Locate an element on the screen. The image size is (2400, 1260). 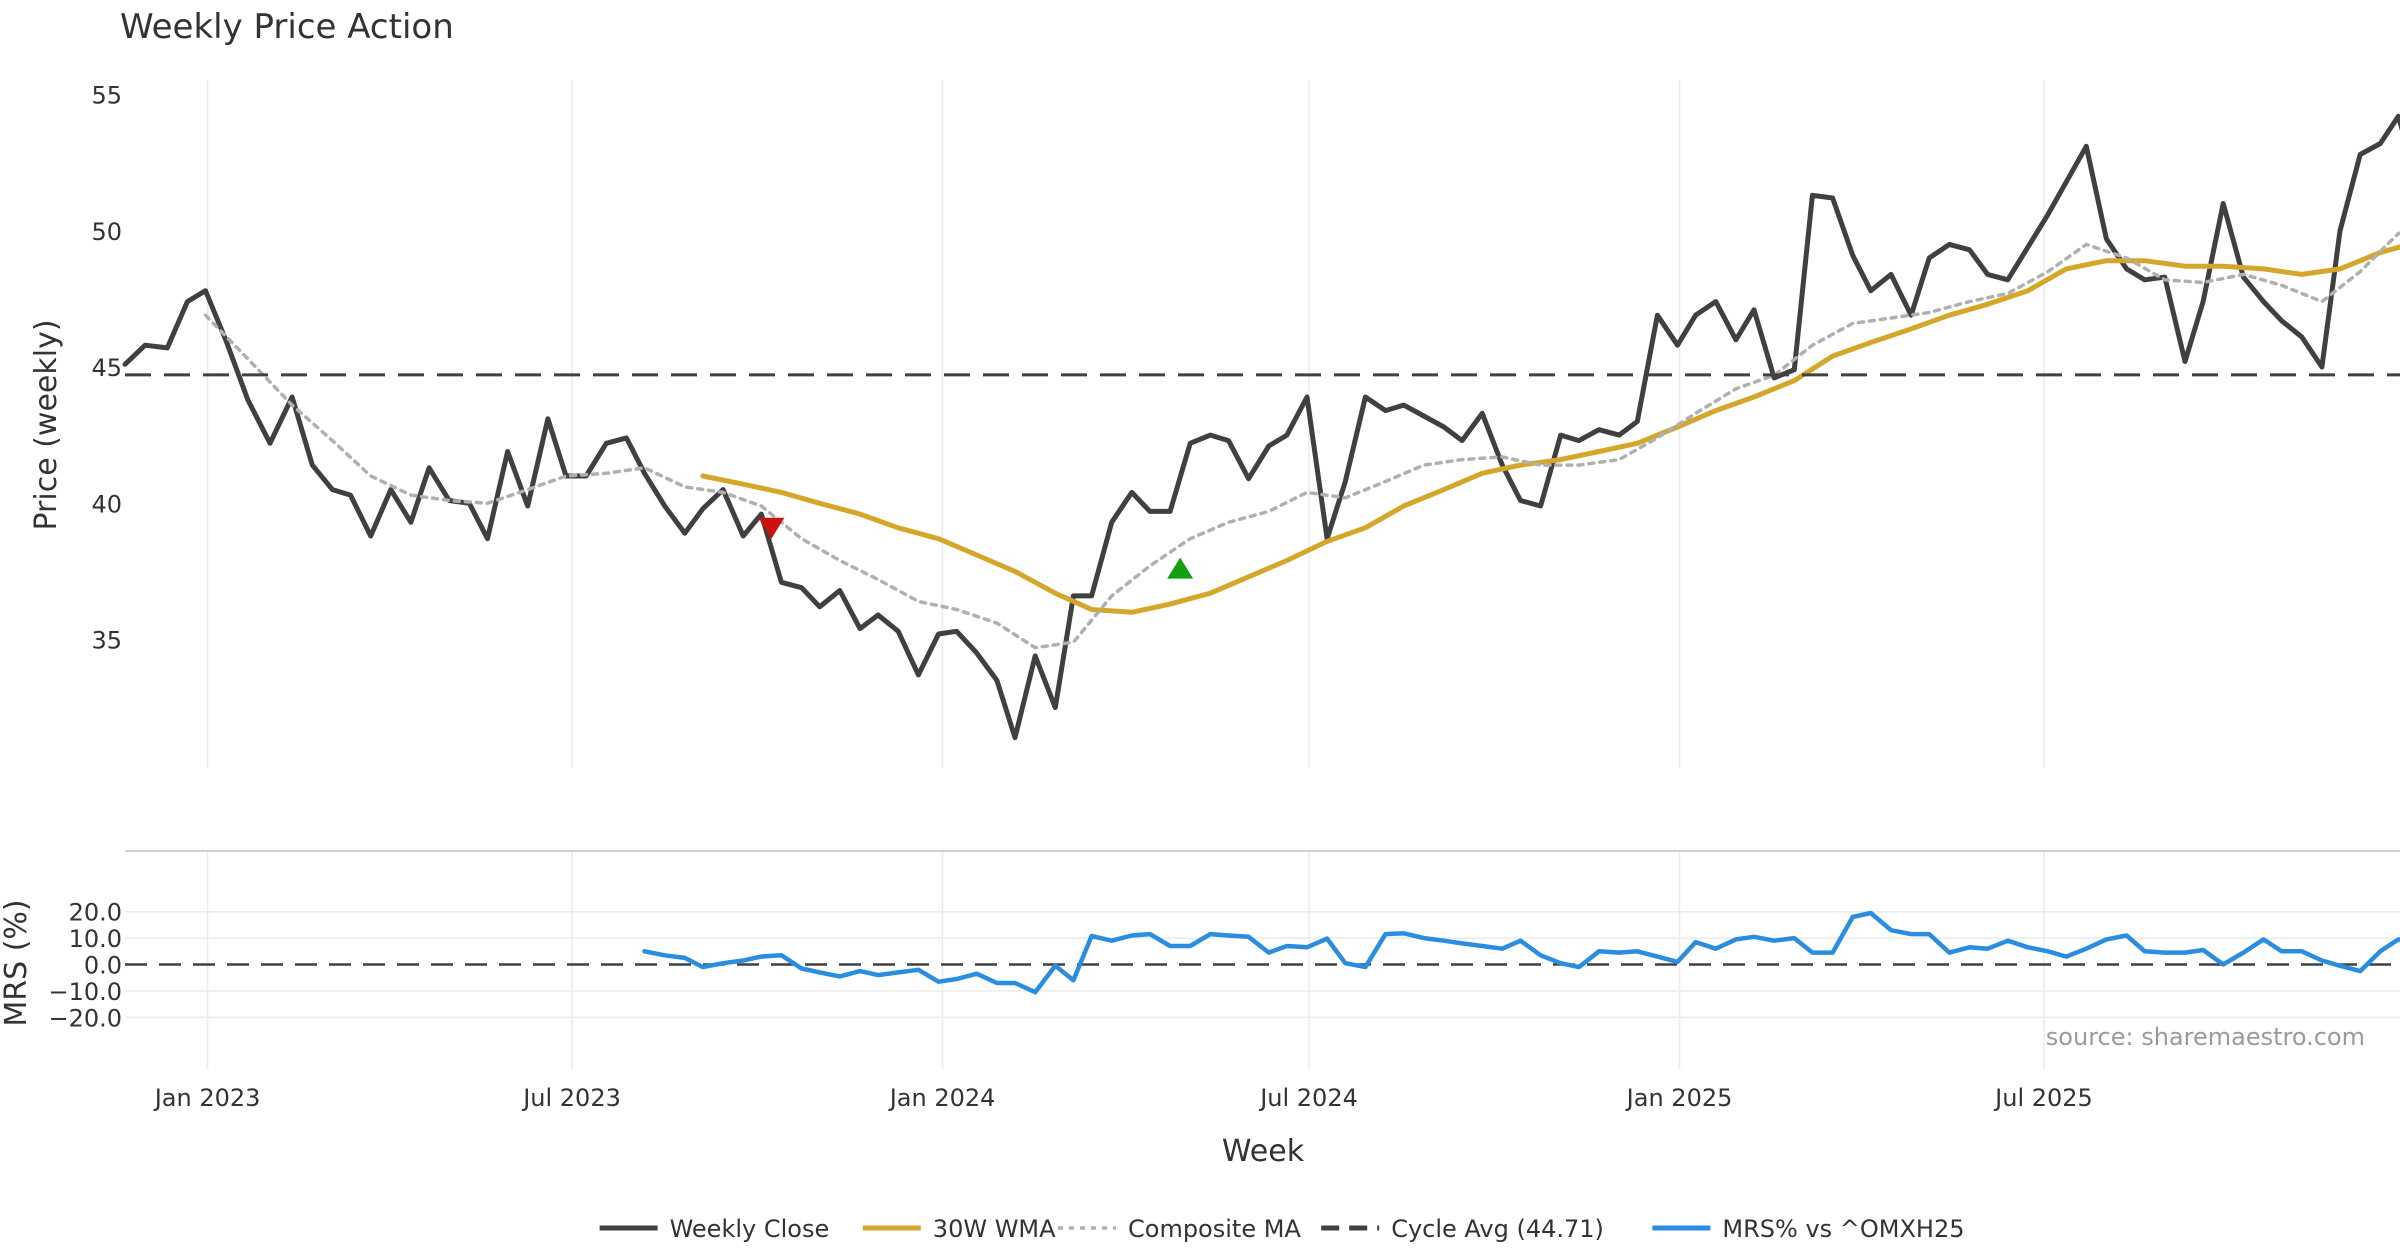
price-y-axis-label: Price (weekly) is located at coordinates (46, 424).